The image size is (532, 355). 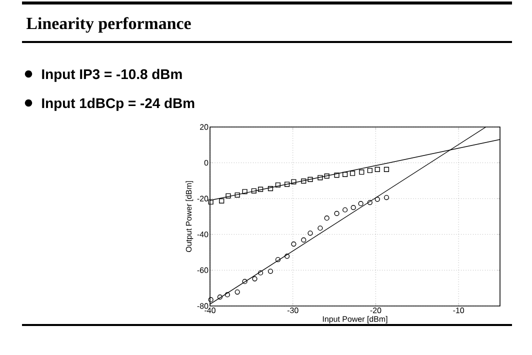 What do you see at coordinates (112, 75) in the screenshot?
I see `text: Input IP3 = -10.8 dBm` at bounding box center [112, 75].